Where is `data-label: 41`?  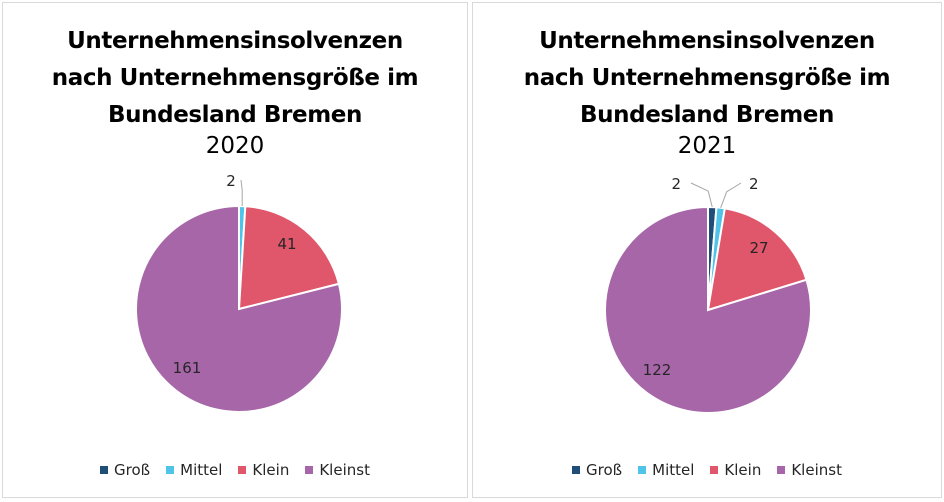 data-label: 41 is located at coordinates (286, 244).